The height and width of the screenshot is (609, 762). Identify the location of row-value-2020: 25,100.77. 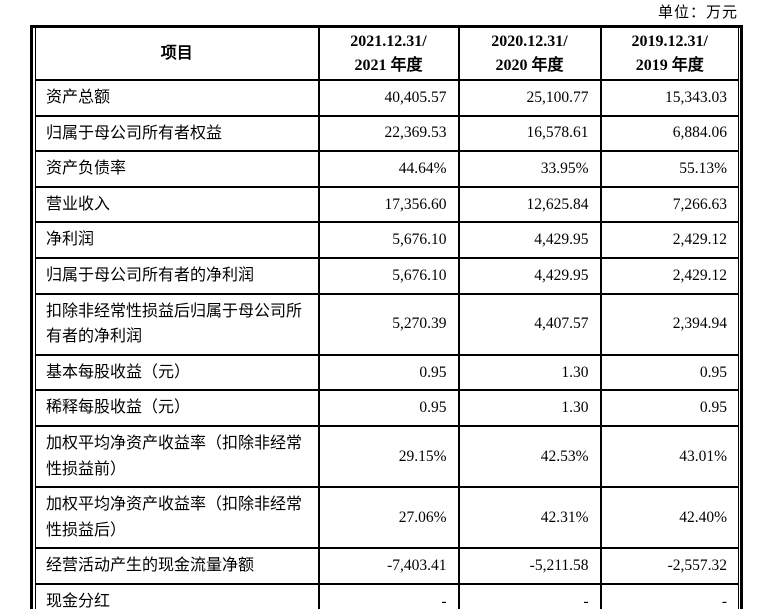
(529, 98).